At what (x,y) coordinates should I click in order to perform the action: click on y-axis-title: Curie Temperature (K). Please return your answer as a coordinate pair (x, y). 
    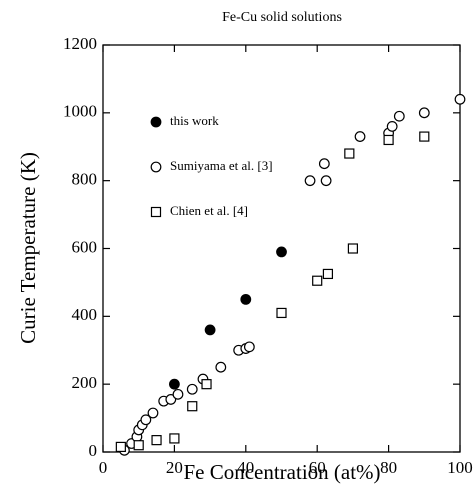
    Looking at the image, I should click on (28, 248).